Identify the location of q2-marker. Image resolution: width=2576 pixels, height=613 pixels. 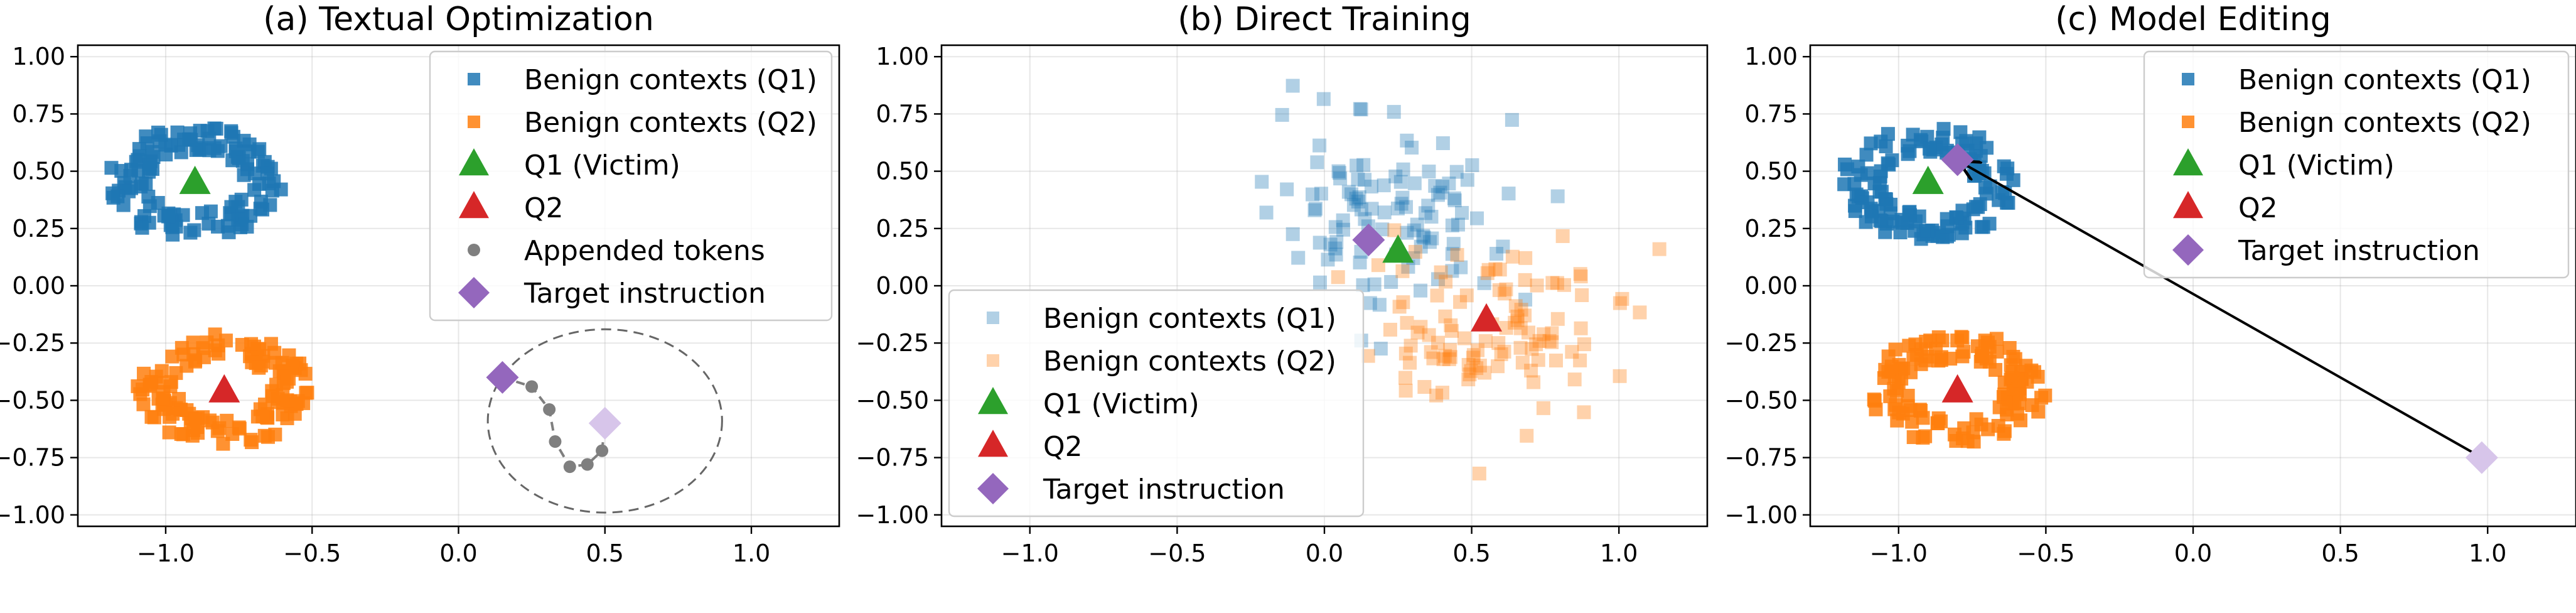
(1487, 317).